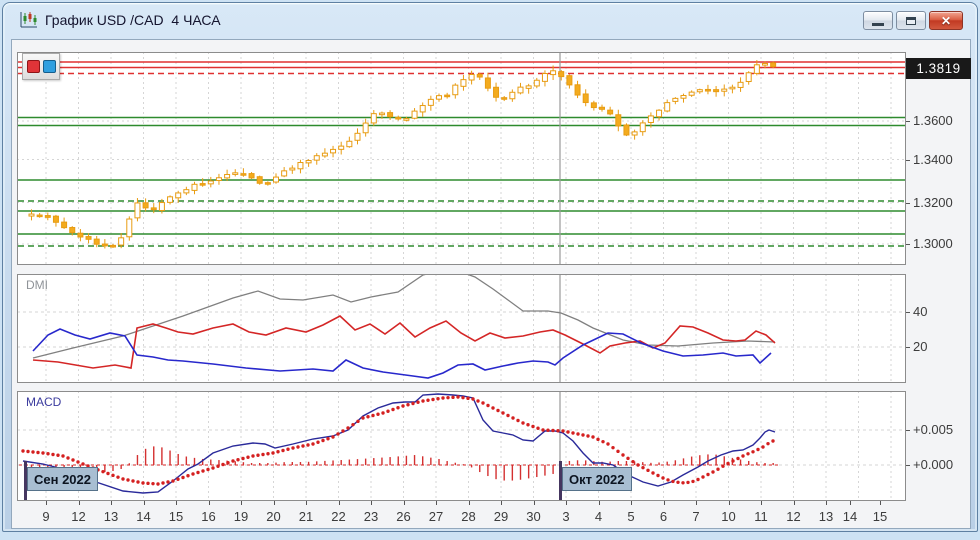  I want to click on price-axis-label: 1.3200, so click(933, 202).